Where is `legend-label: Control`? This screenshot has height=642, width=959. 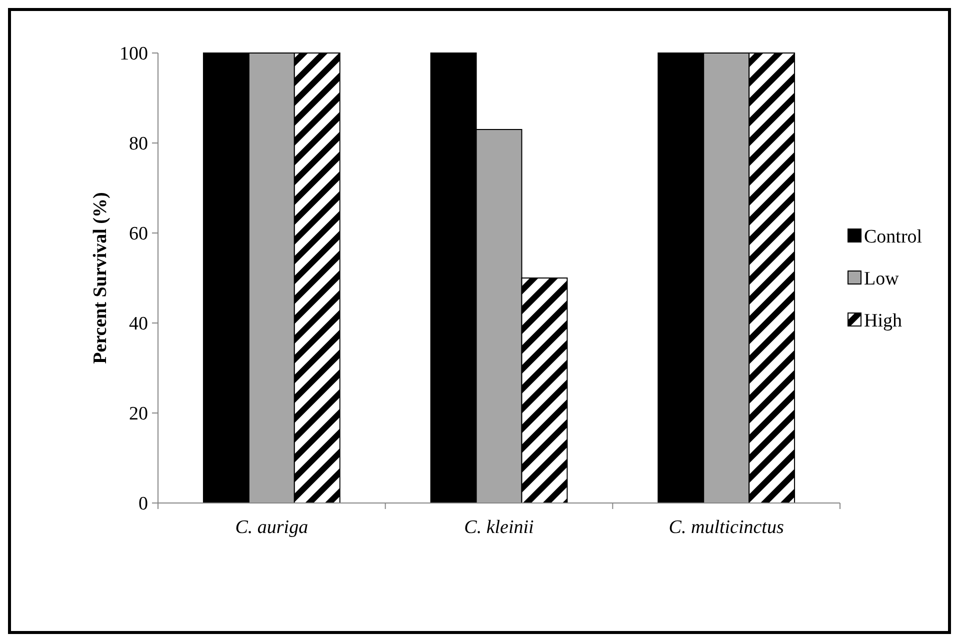
legend-label: Control is located at coordinates (893, 237).